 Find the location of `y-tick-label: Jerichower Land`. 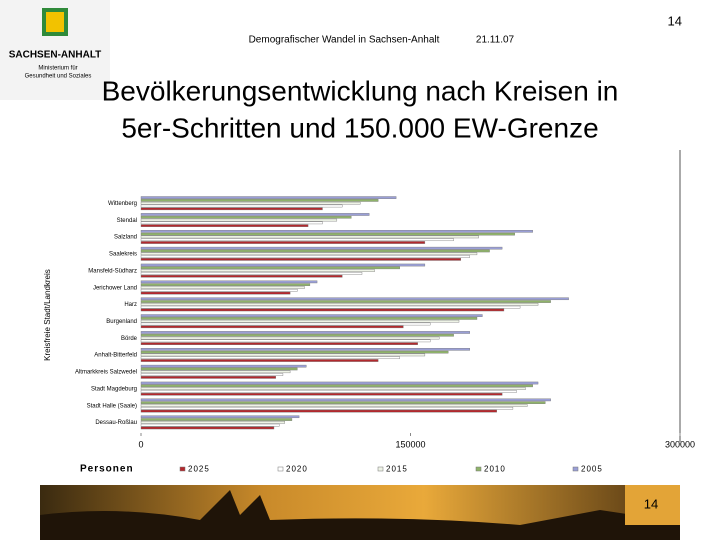

y-tick-label: Jerichower Land is located at coordinates (115, 288).